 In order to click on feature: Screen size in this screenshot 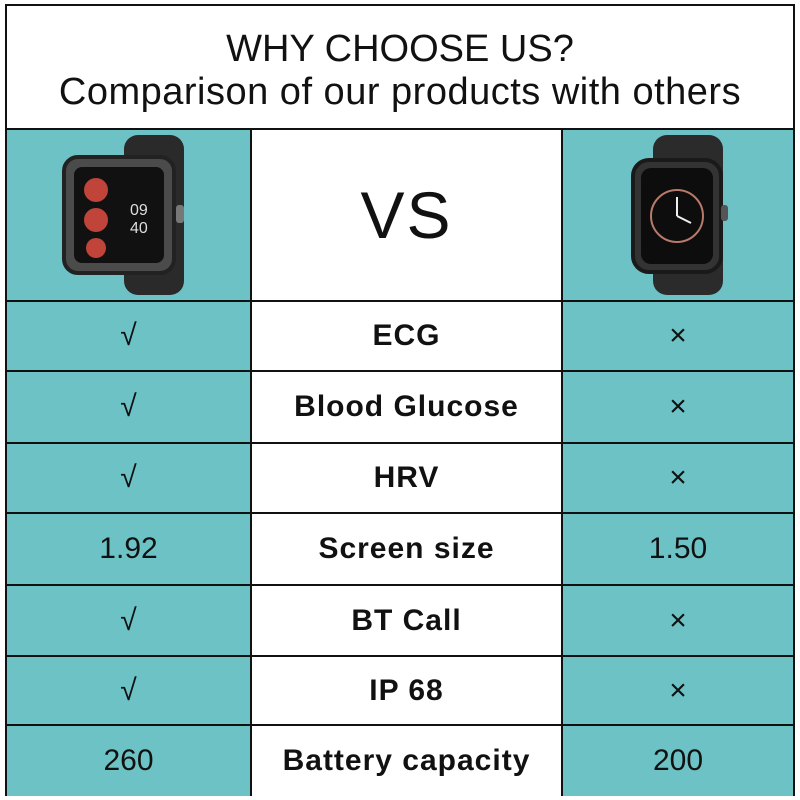, I will do `click(406, 548)`.